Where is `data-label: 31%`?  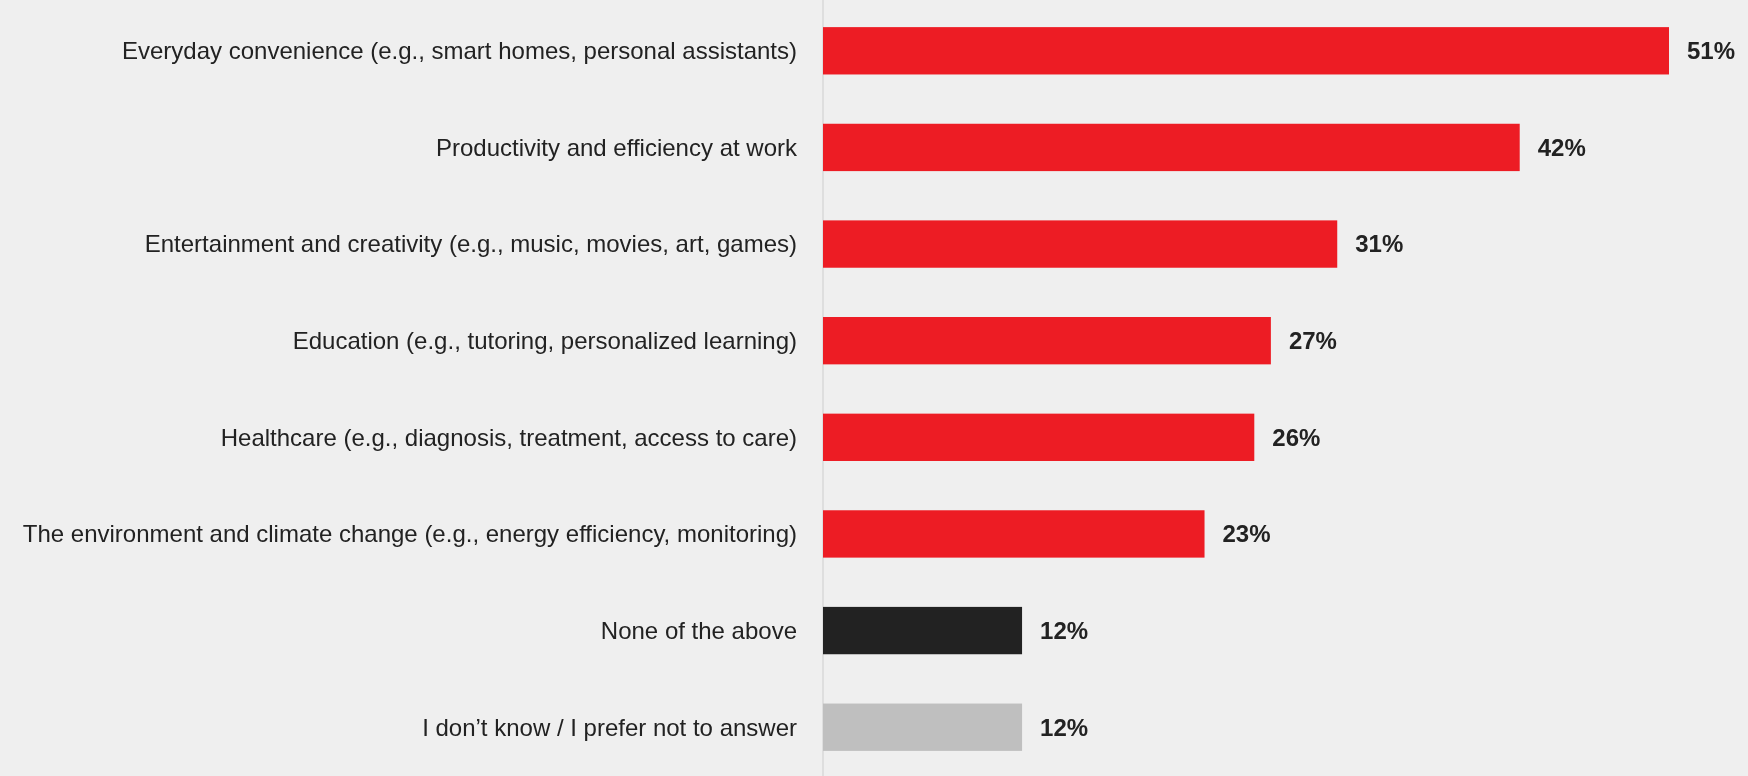
data-label: 31% is located at coordinates (1379, 244).